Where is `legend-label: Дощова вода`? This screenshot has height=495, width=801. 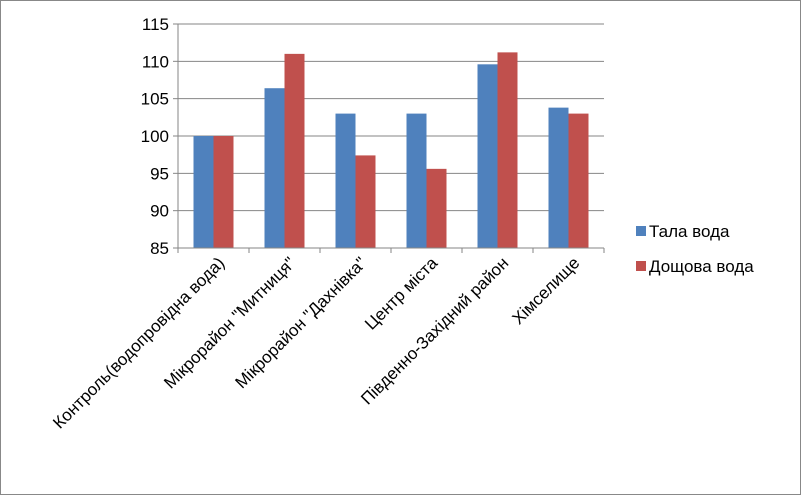 legend-label: Дощова вода is located at coordinates (701, 266).